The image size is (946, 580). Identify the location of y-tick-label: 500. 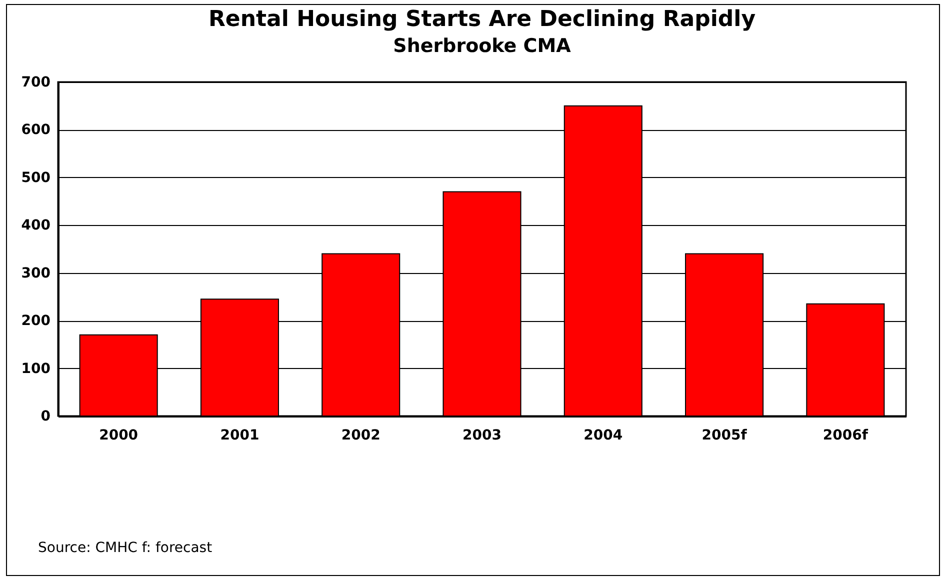
(36, 178).